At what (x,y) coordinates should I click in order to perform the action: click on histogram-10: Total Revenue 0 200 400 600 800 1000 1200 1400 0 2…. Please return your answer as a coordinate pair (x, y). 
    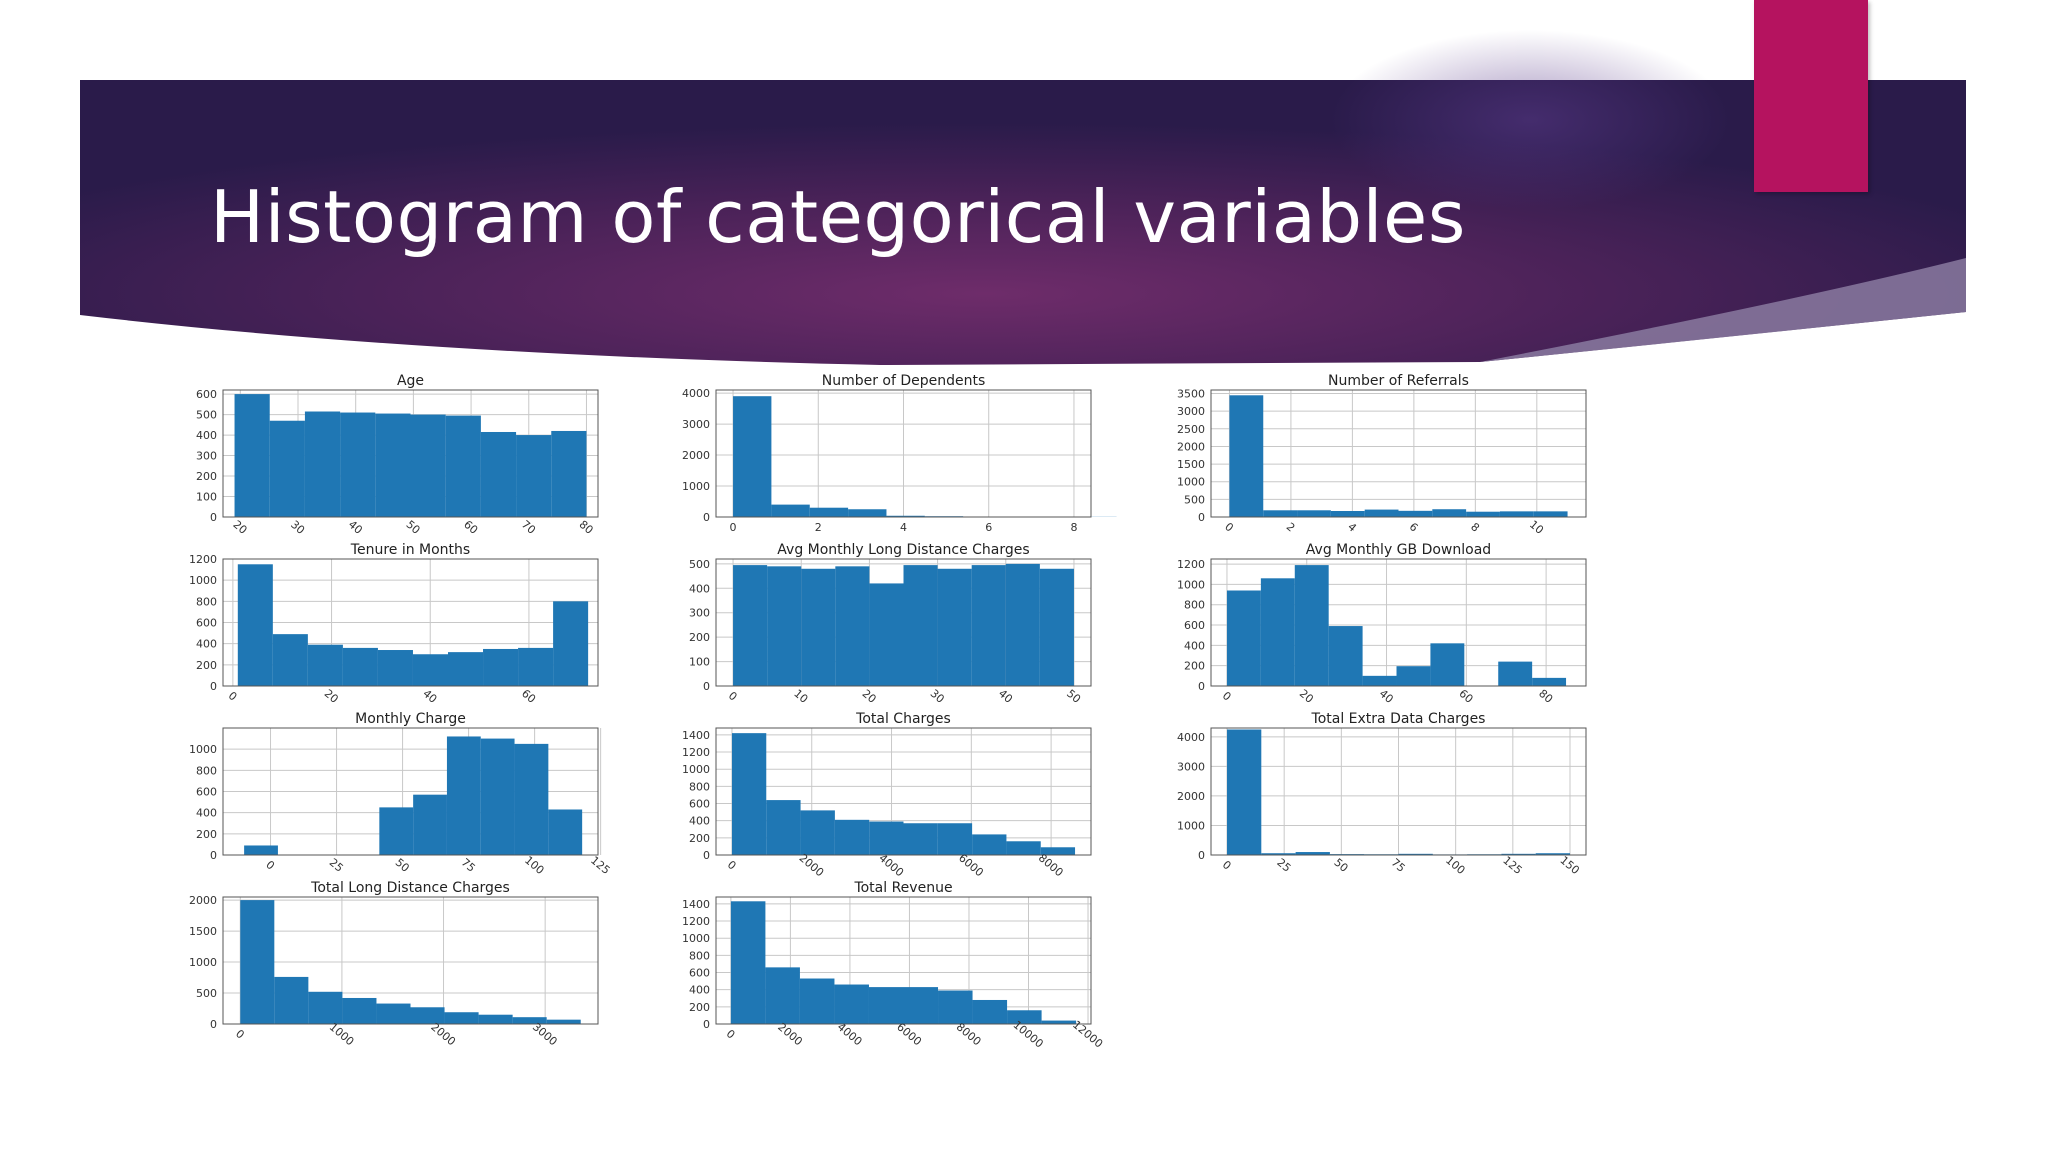
    Looking at the image, I should click on (893, 965).